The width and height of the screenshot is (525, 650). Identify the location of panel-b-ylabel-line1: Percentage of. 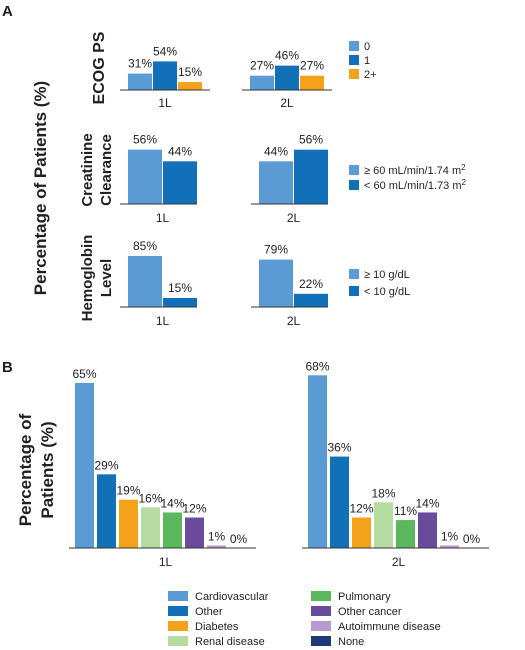
(25, 469).